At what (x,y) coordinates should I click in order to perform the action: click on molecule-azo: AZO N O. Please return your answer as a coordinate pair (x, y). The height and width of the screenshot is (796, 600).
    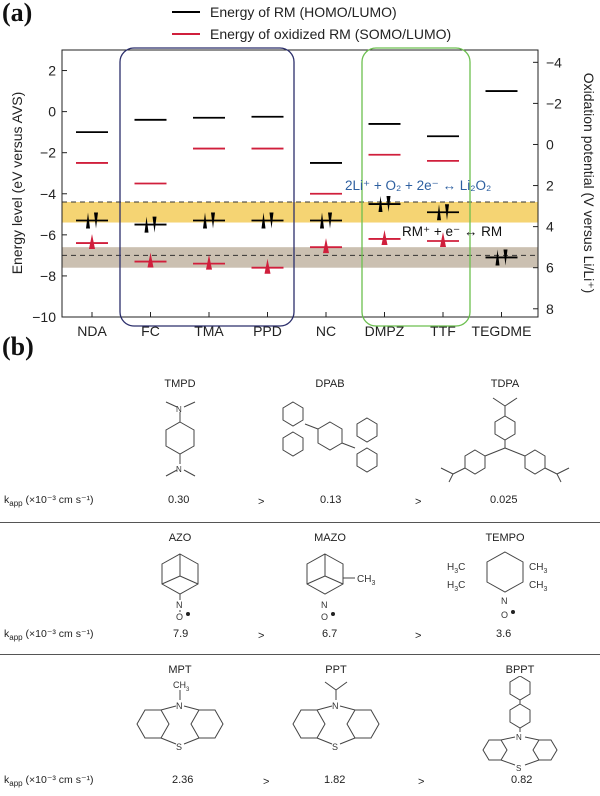
    Looking at the image, I should click on (180, 578).